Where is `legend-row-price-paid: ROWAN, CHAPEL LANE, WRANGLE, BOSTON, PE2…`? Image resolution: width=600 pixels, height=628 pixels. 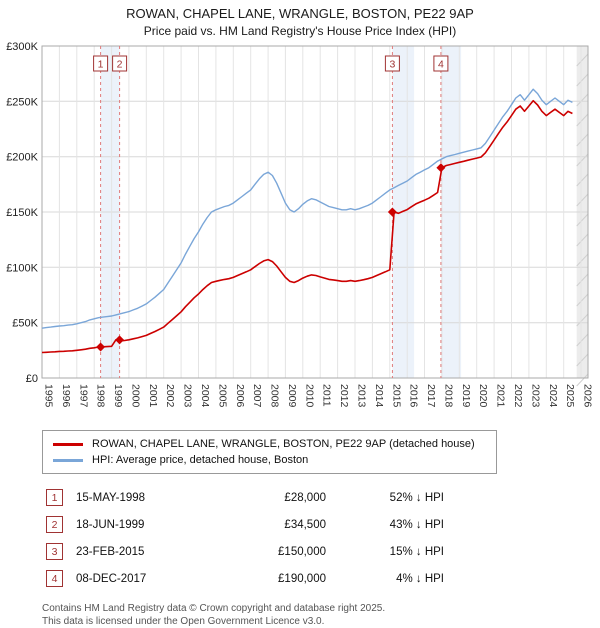 legend-row-price-paid: ROWAN, CHAPEL LANE, WRANGLE, BOSTON, PE2… is located at coordinates (269, 444).